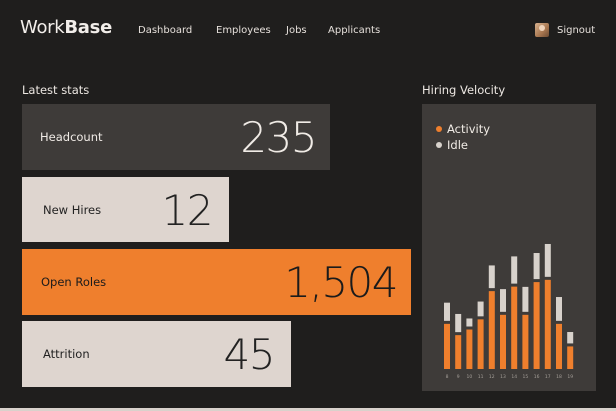 Image resolution: width=616 pixels, height=411 pixels. Describe the element at coordinates (72, 210) in the screenshot. I see `stat-label: New Hires` at that location.